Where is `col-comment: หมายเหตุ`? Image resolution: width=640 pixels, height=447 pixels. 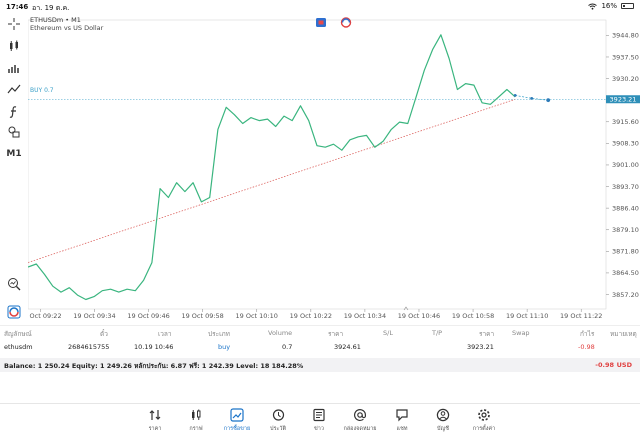
col-comment: หมายเหตุ is located at coordinates (623, 334).